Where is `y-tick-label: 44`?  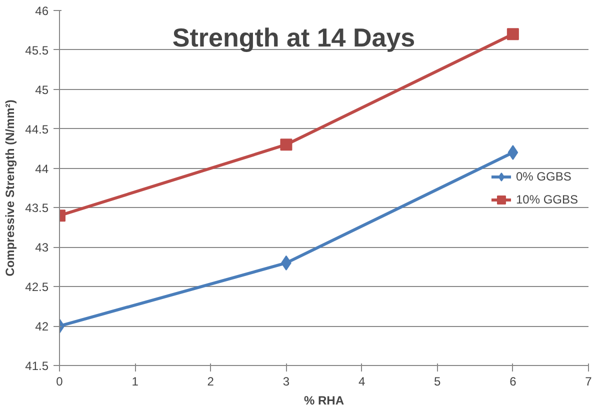
y-tick-label: 44 is located at coordinates (42, 169).